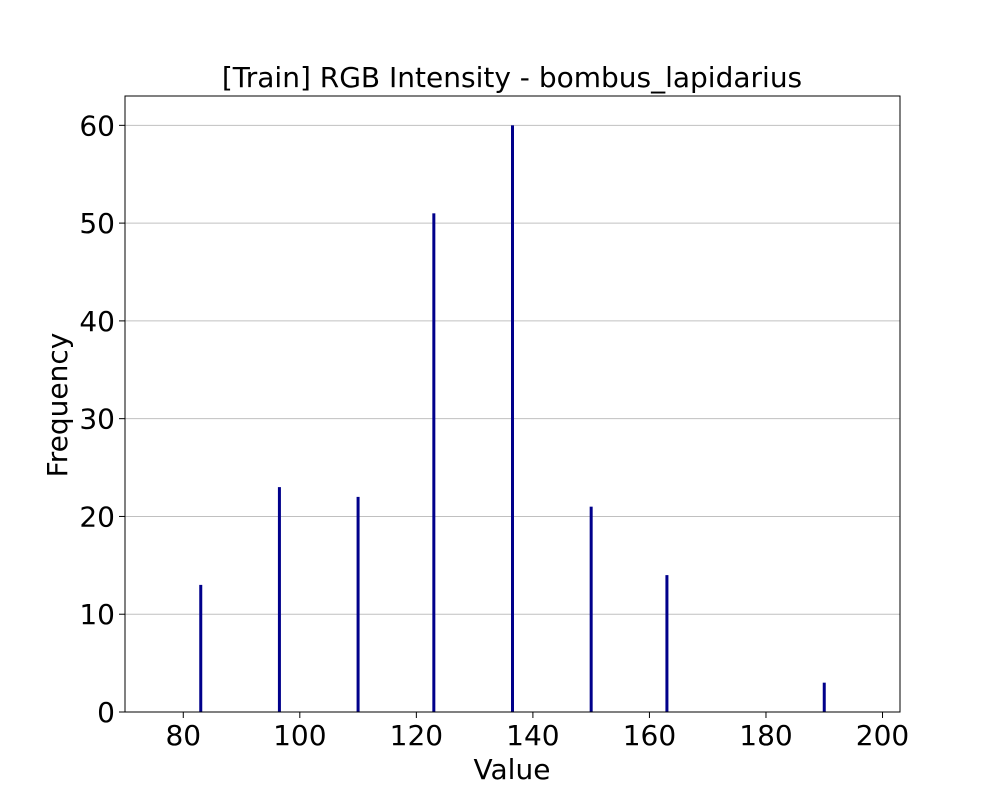  Describe the element at coordinates (57, 405) in the screenshot. I see `y-axis-label: Frequency` at that location.